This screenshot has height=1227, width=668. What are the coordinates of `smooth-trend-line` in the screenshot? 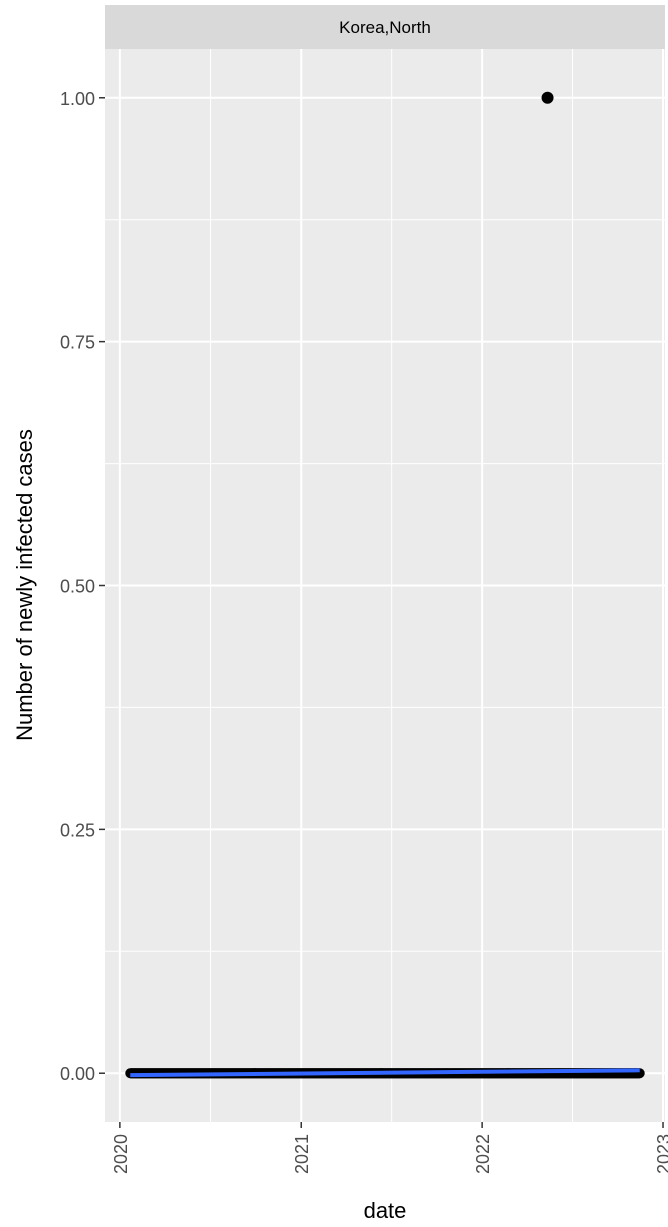 It's located at (385, 1073).